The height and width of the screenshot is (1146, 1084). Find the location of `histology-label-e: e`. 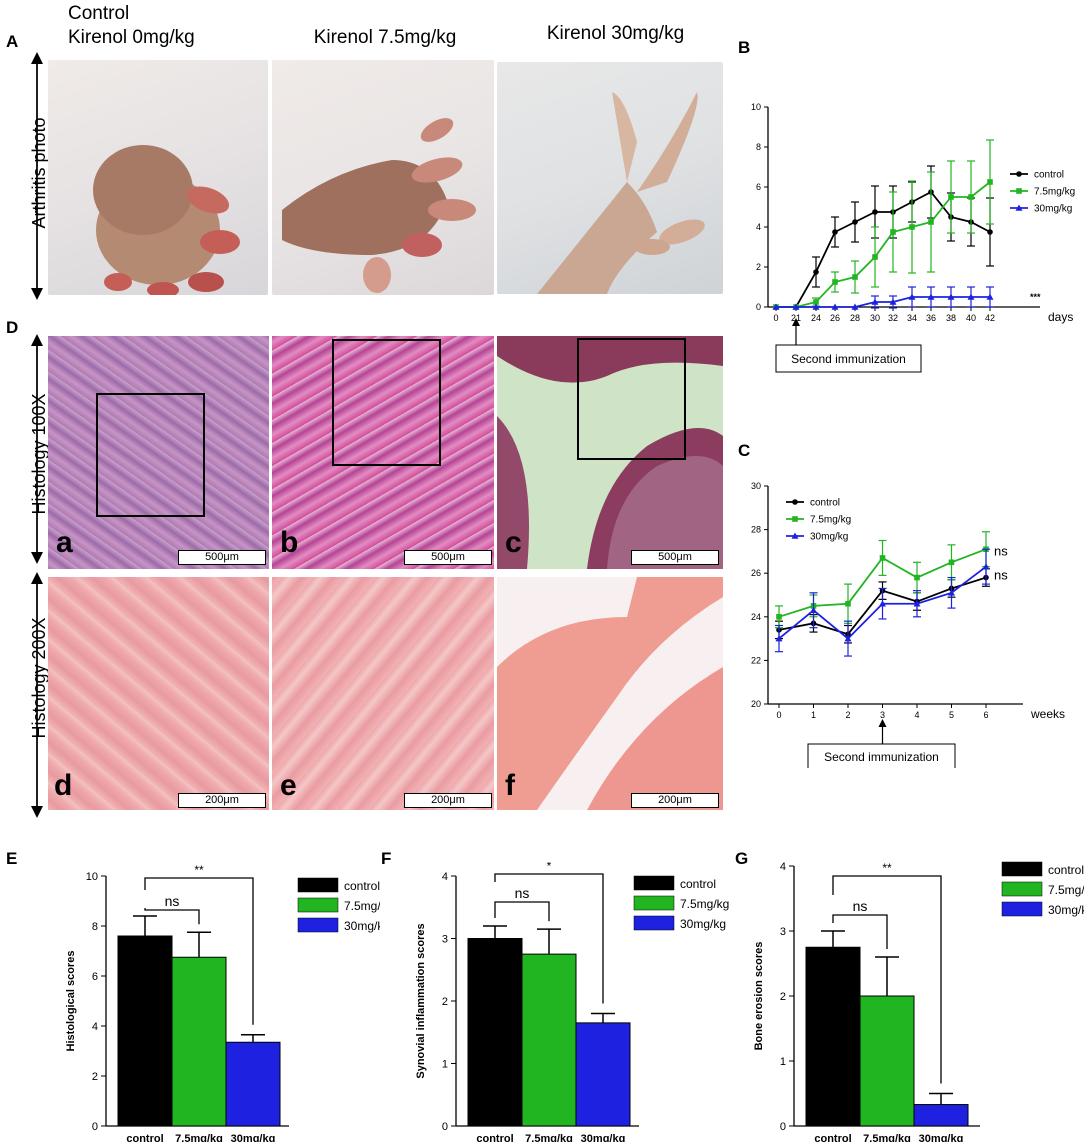

histology-label-e: e is located at coordinates (288, 785).